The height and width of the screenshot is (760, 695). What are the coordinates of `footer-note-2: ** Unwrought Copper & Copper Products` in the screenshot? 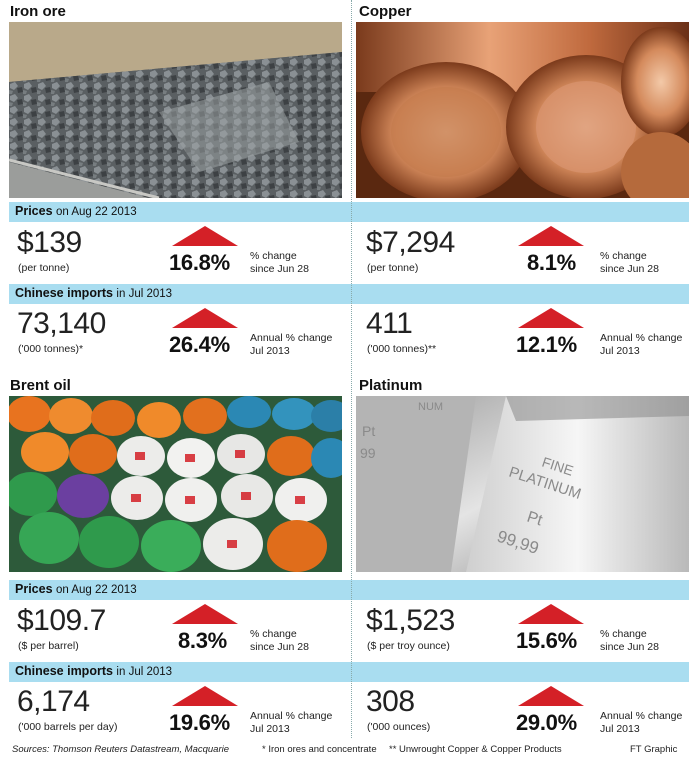 It's located at (475, 749).